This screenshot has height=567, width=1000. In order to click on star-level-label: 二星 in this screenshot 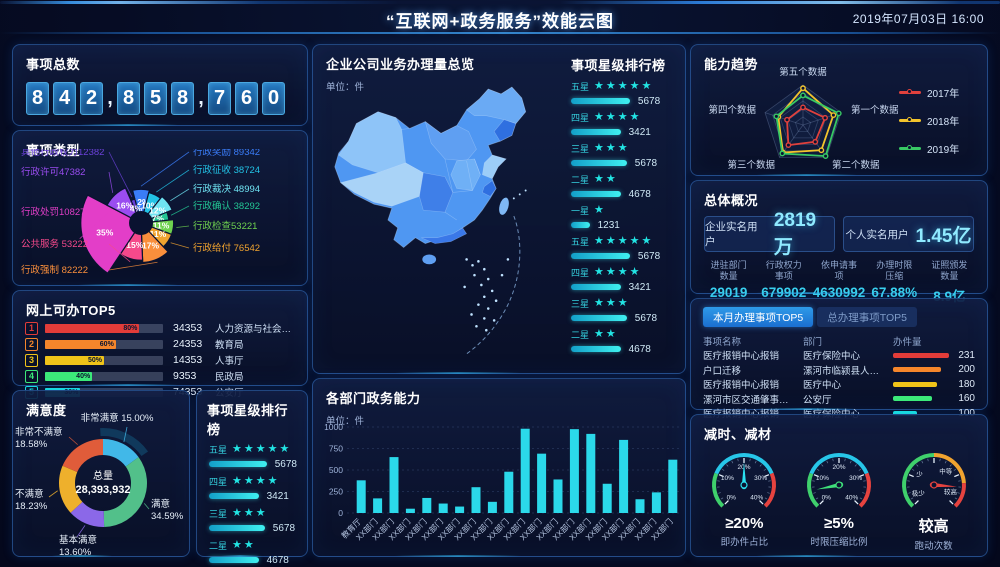, I will do `click(218, 546)`.